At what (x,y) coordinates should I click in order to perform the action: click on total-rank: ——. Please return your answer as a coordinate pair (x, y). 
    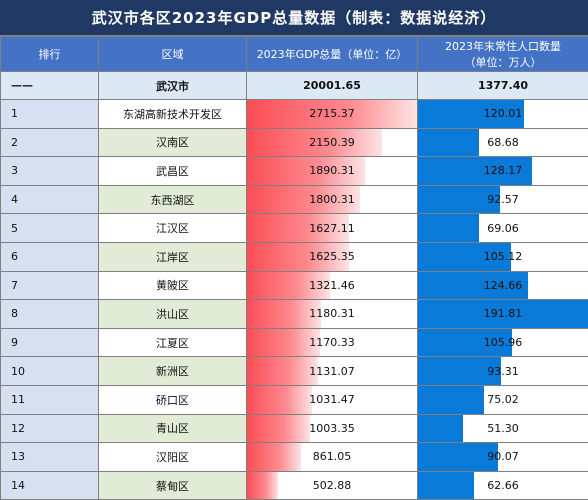
    Looking at the image, I should click on (49, 85).